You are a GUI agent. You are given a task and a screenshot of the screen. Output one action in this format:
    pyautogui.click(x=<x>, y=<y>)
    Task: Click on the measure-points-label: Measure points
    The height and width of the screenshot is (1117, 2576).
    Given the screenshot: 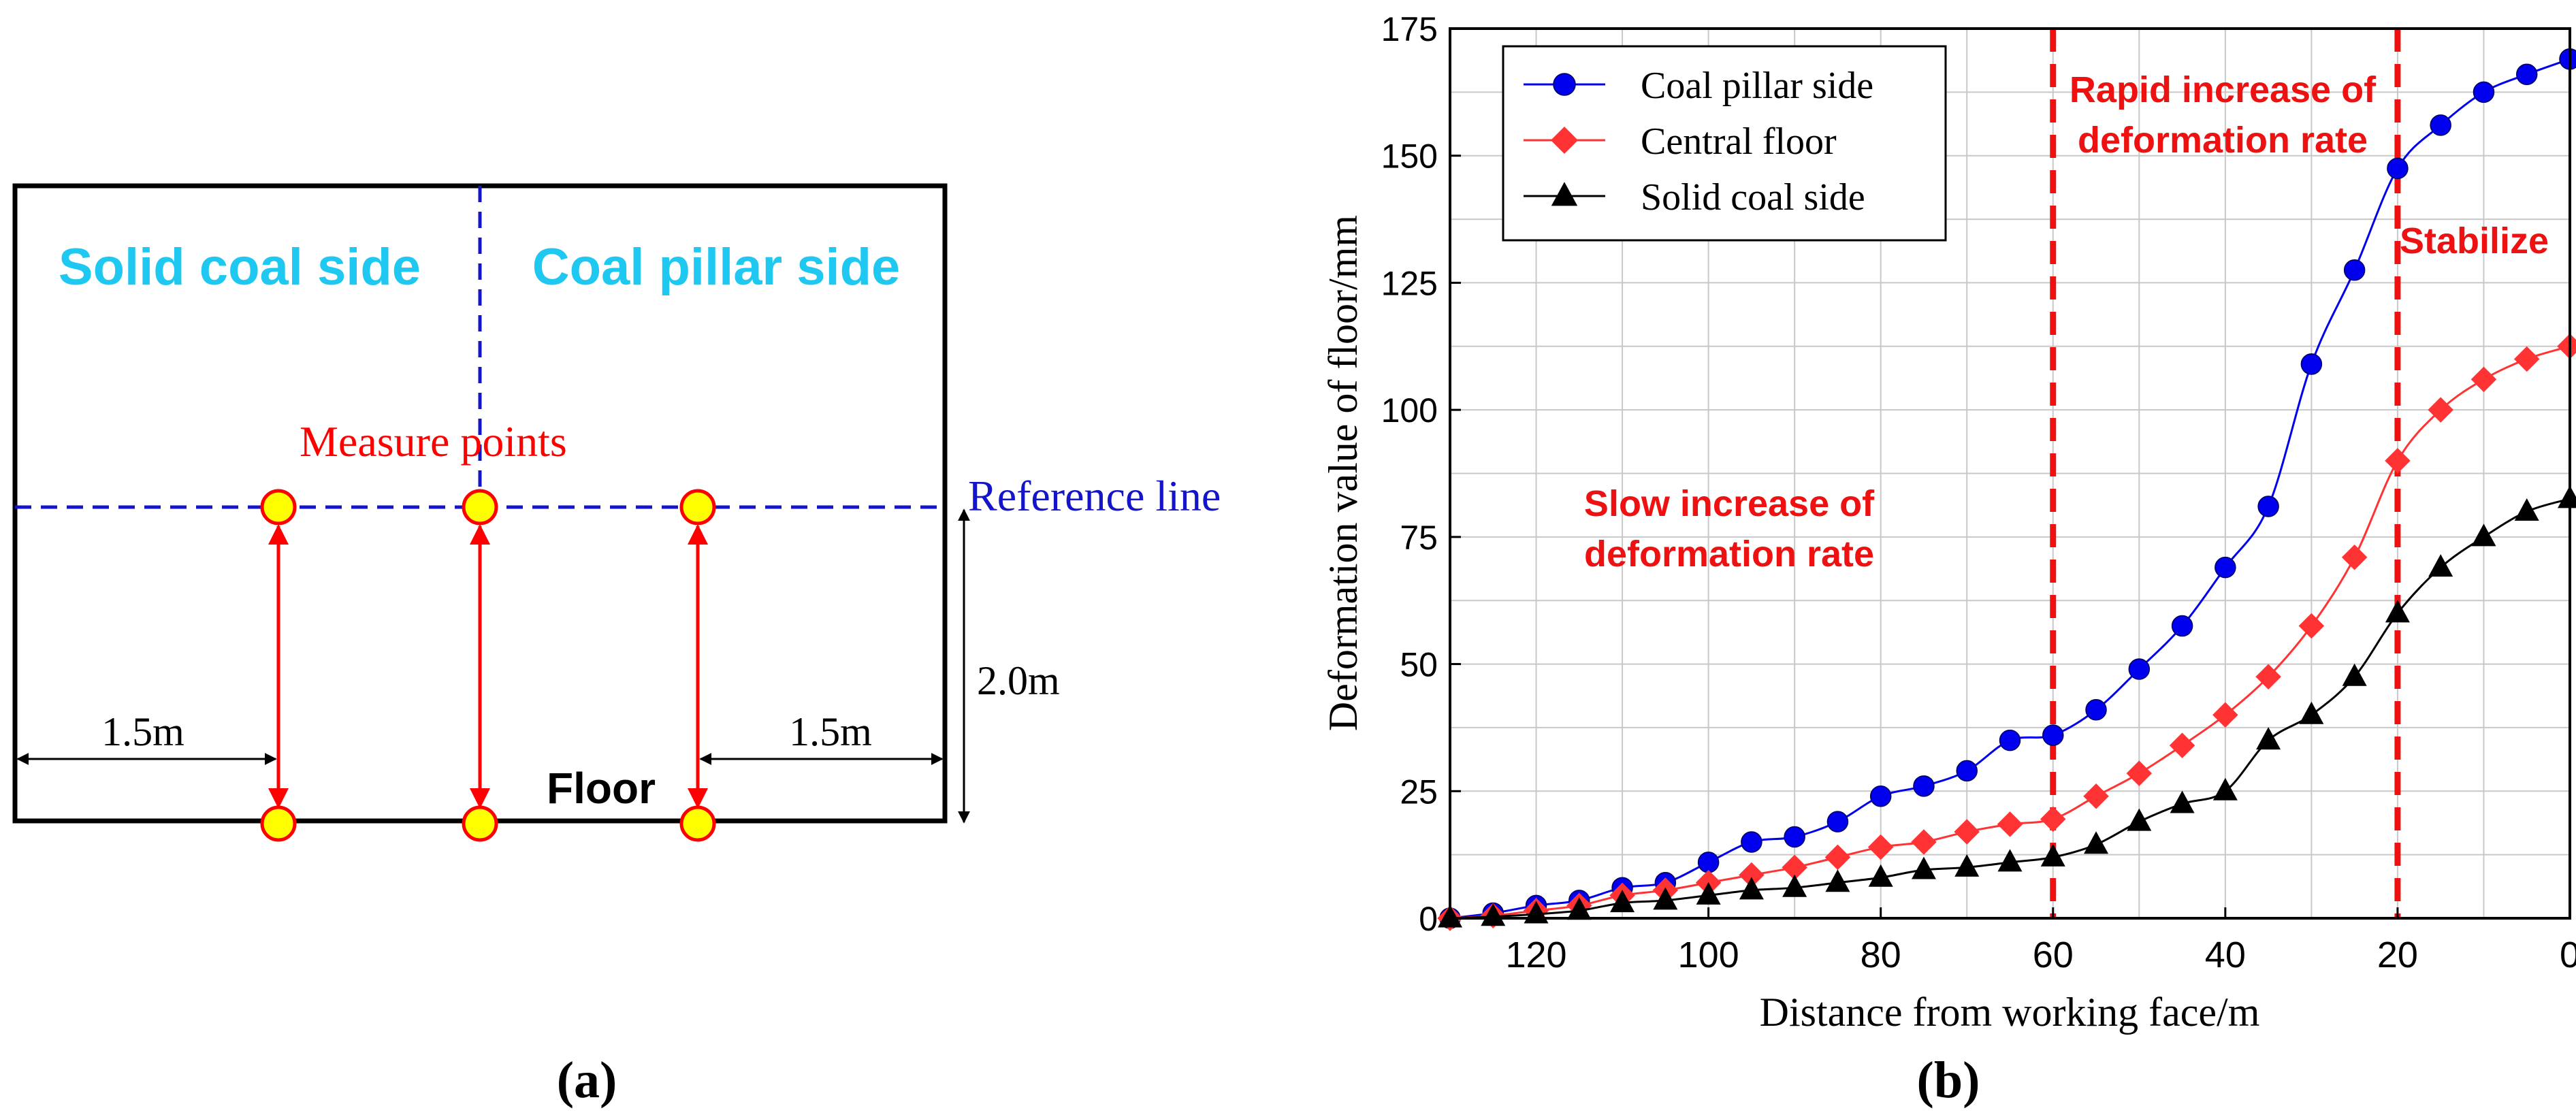 What is the action you would take?
    pyautogui.click(x=433, y=441)
    